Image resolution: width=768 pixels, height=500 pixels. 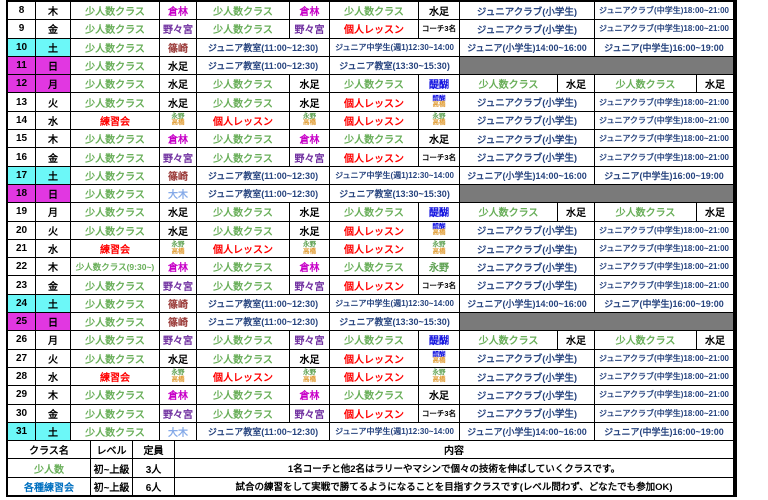 What do you see at coordinates (53, 212) in the screenshot?
I see `weekday-cell: 月` at bounding box center [53, 212].